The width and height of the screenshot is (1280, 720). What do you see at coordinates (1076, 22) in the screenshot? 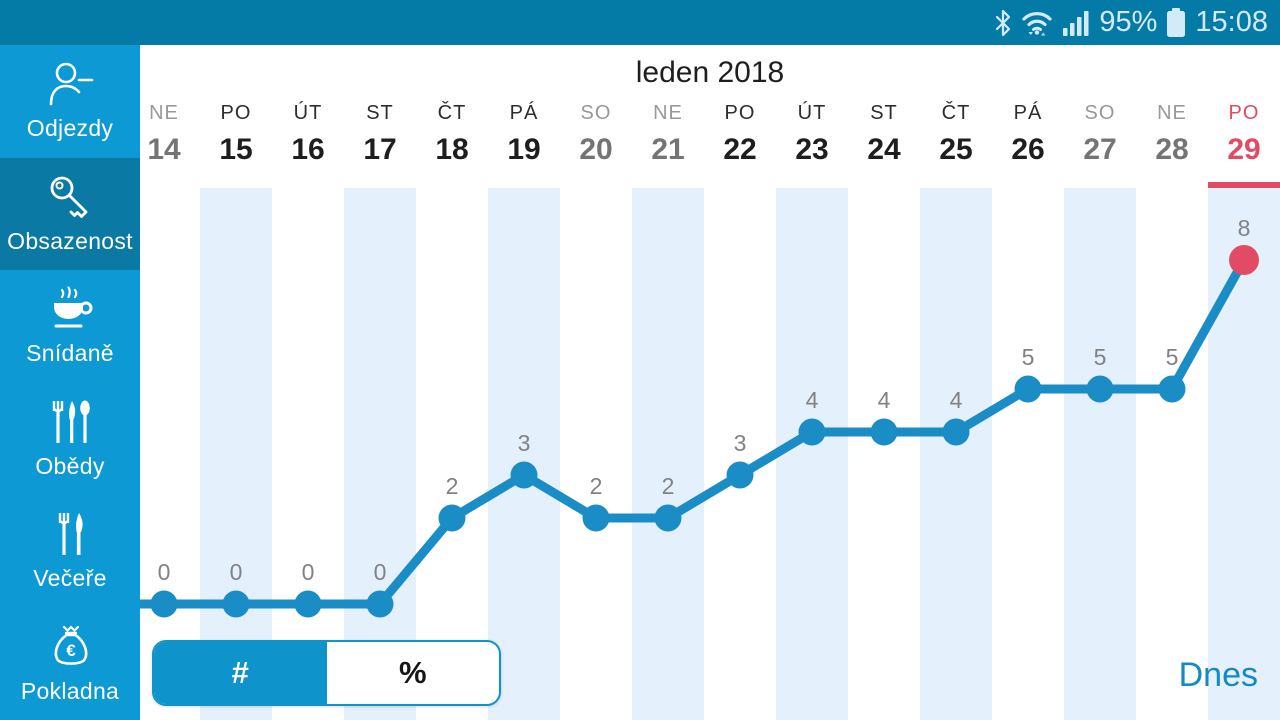
I see `cell-signal-icon` at bounding box center [1076, 22].